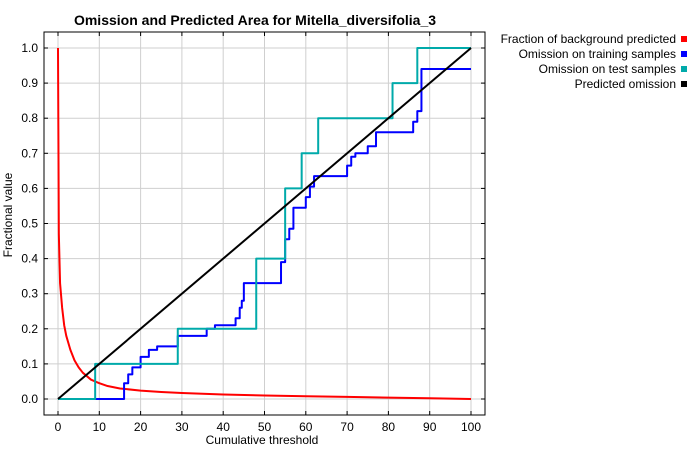 The height and width of the screenshot is (455, 700). I want to click on y-tick-label: 0.3, so click(29, 294).